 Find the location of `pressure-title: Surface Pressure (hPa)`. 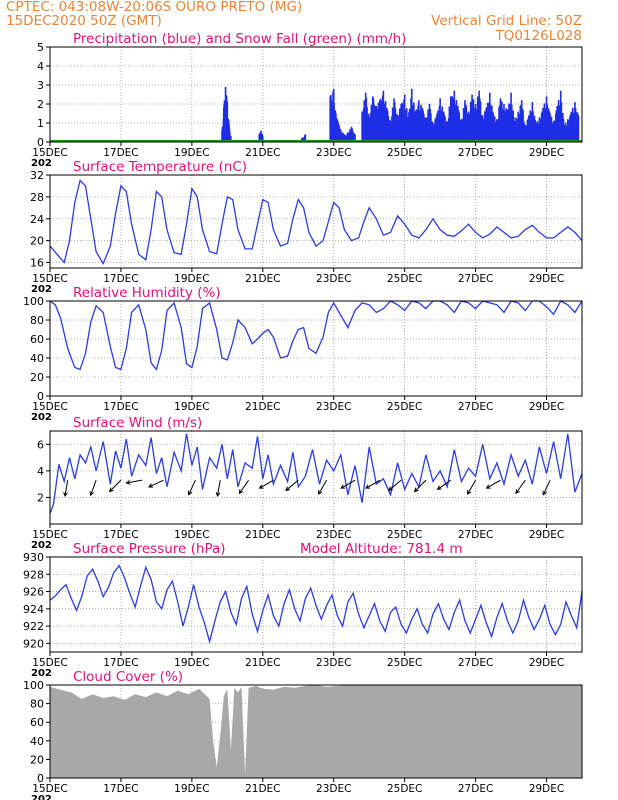

pressure-title: Surface Pressure (hPa) is located at coordinates (149, 549).